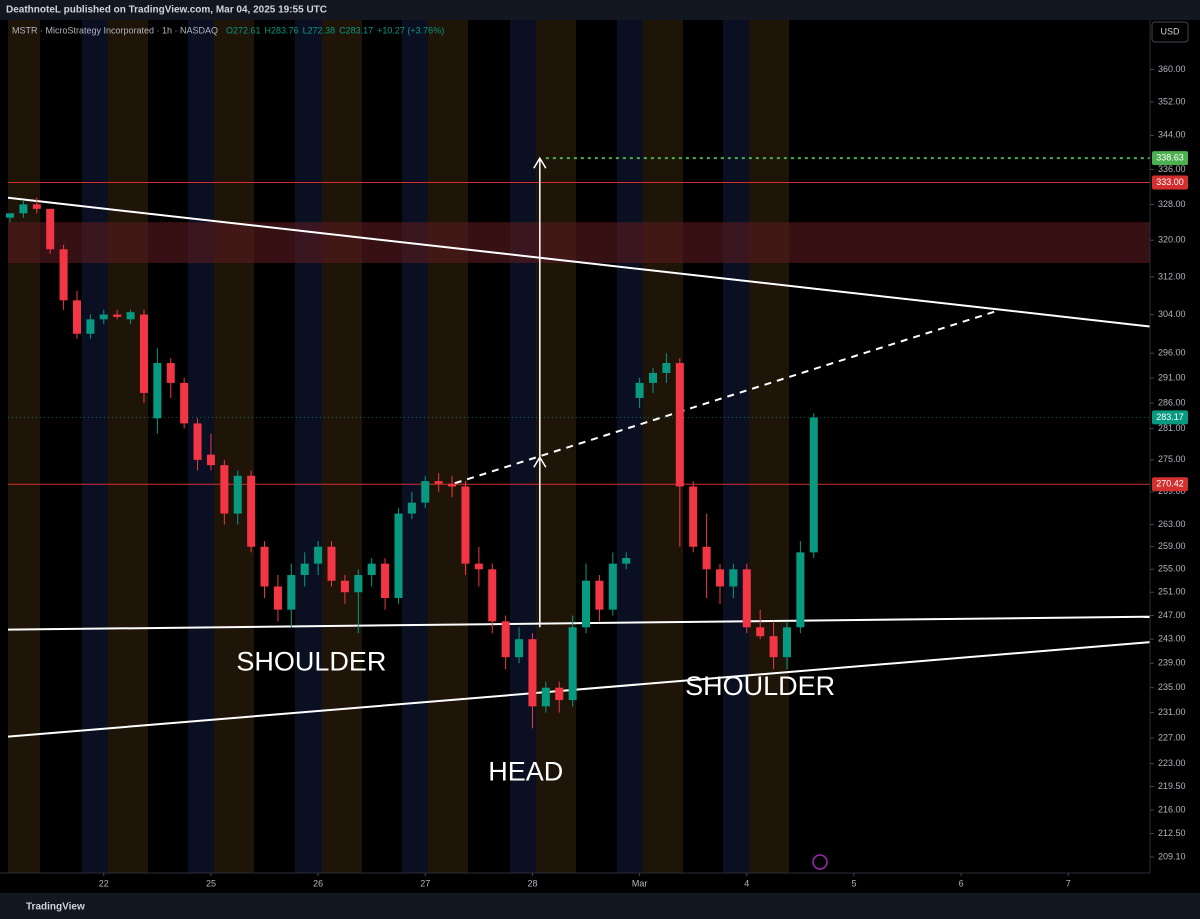 The width and height of the screenshot is (1200, 919). What do you see at coordinates (1172, 809) in the screenshot?
I see `y-tick-label: 216.00` at bounding box center [1172, 809].